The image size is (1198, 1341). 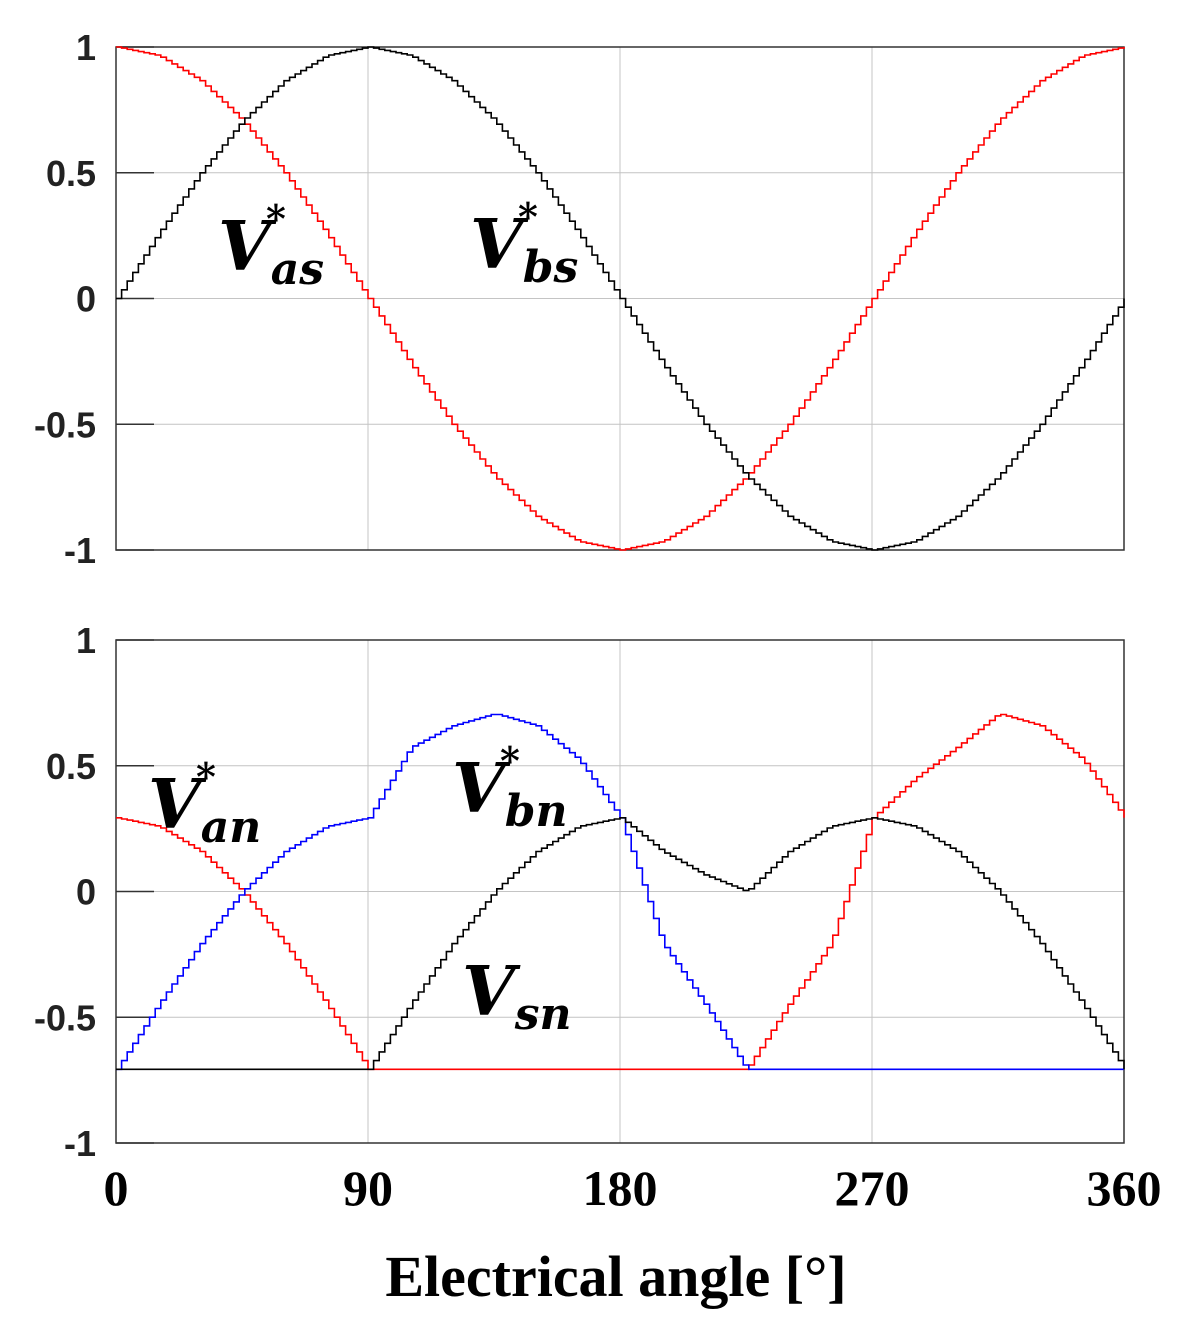 What do you see at coordinates (615, 1276) in the screenshot?
I see `x-axis-label: Electrical angle [°]` at bounding box center [615, 1276].